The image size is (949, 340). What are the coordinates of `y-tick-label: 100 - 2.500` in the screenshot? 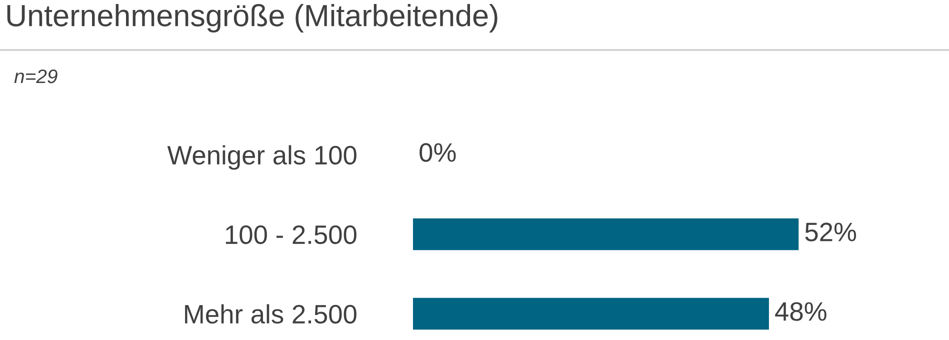 It's located at (291, 234).